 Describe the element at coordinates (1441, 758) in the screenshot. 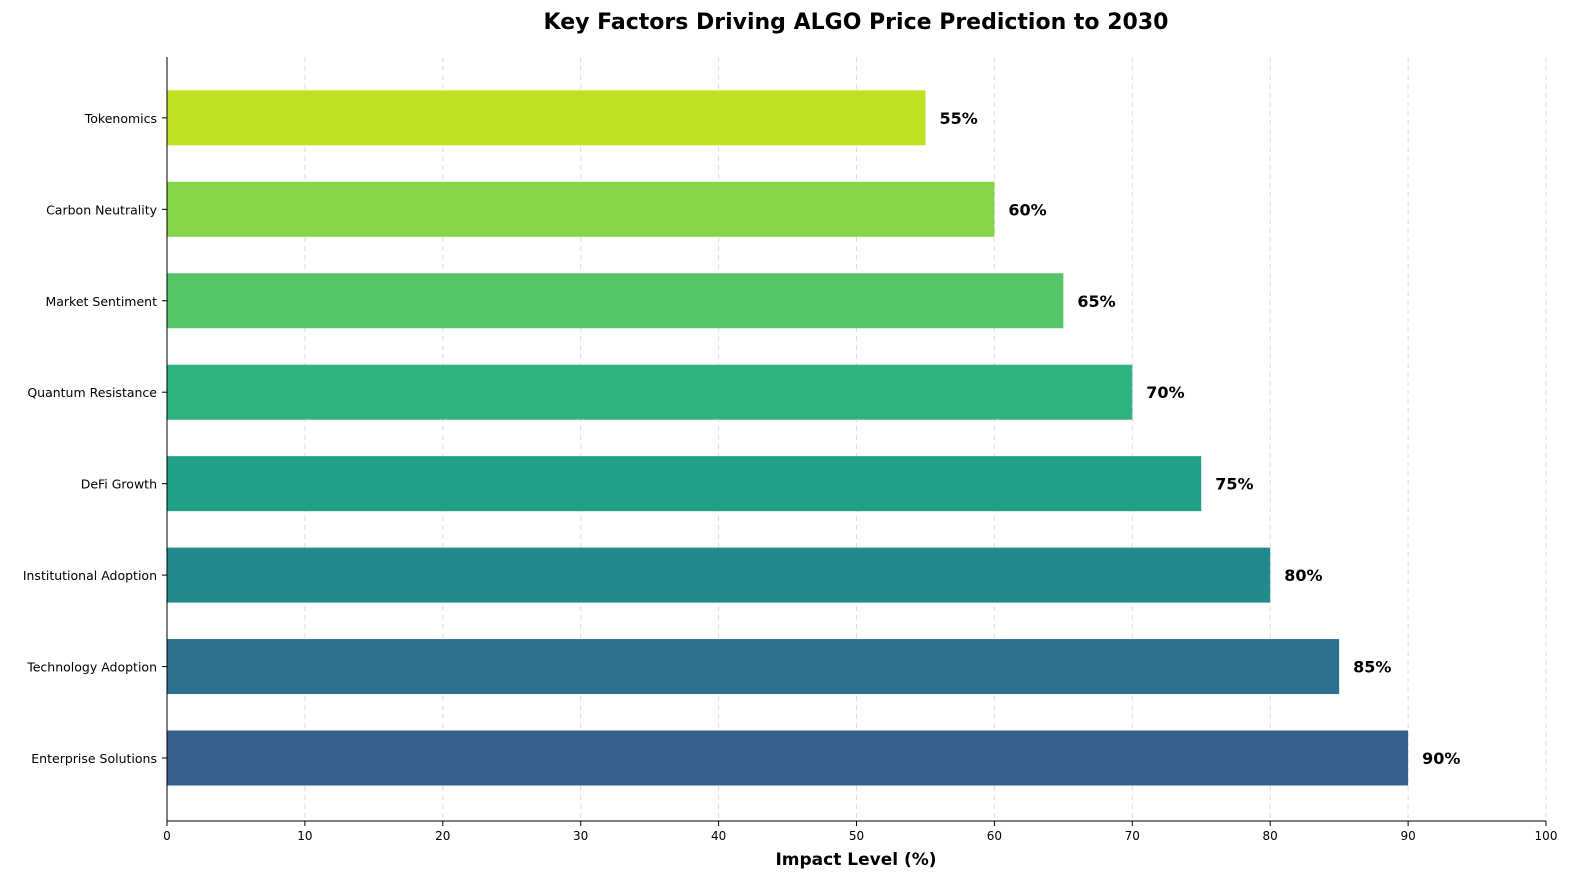

I see `data-label: 90%` at that location.